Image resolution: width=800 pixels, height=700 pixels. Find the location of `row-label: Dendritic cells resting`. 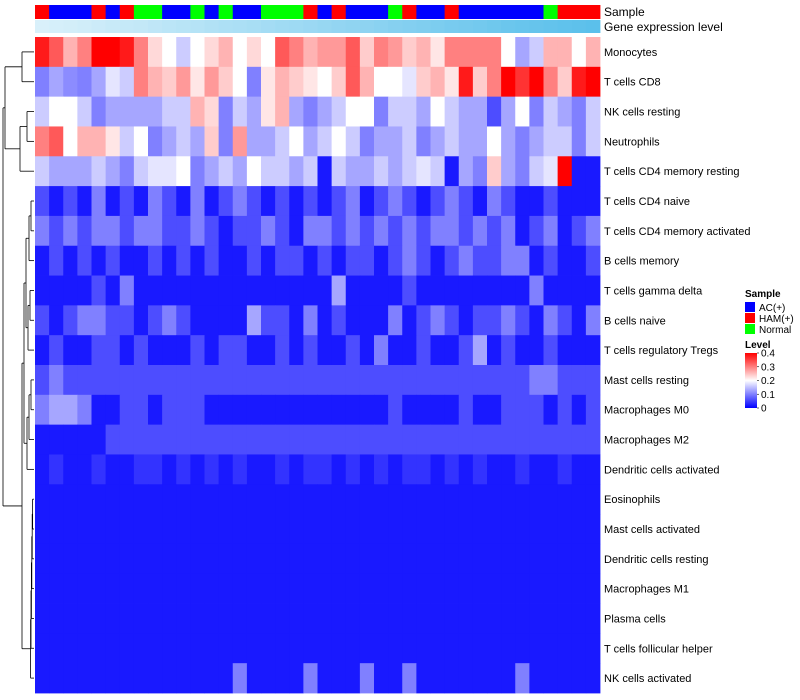

row-label: Dendritic cells resting is located at coordinates (656, 560).